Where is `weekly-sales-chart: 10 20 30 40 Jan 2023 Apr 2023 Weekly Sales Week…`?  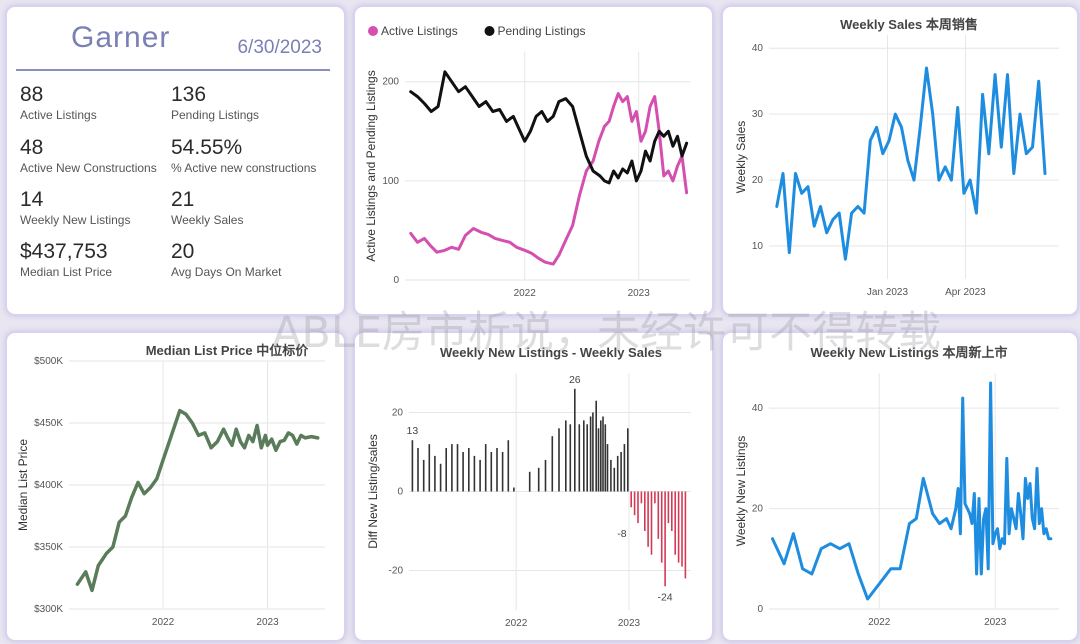
weekly-sales-chart: 10 20 30 40 Jan 2023 Apr 2023 Weekly Sales Week… is located at coordinates (896, 157).